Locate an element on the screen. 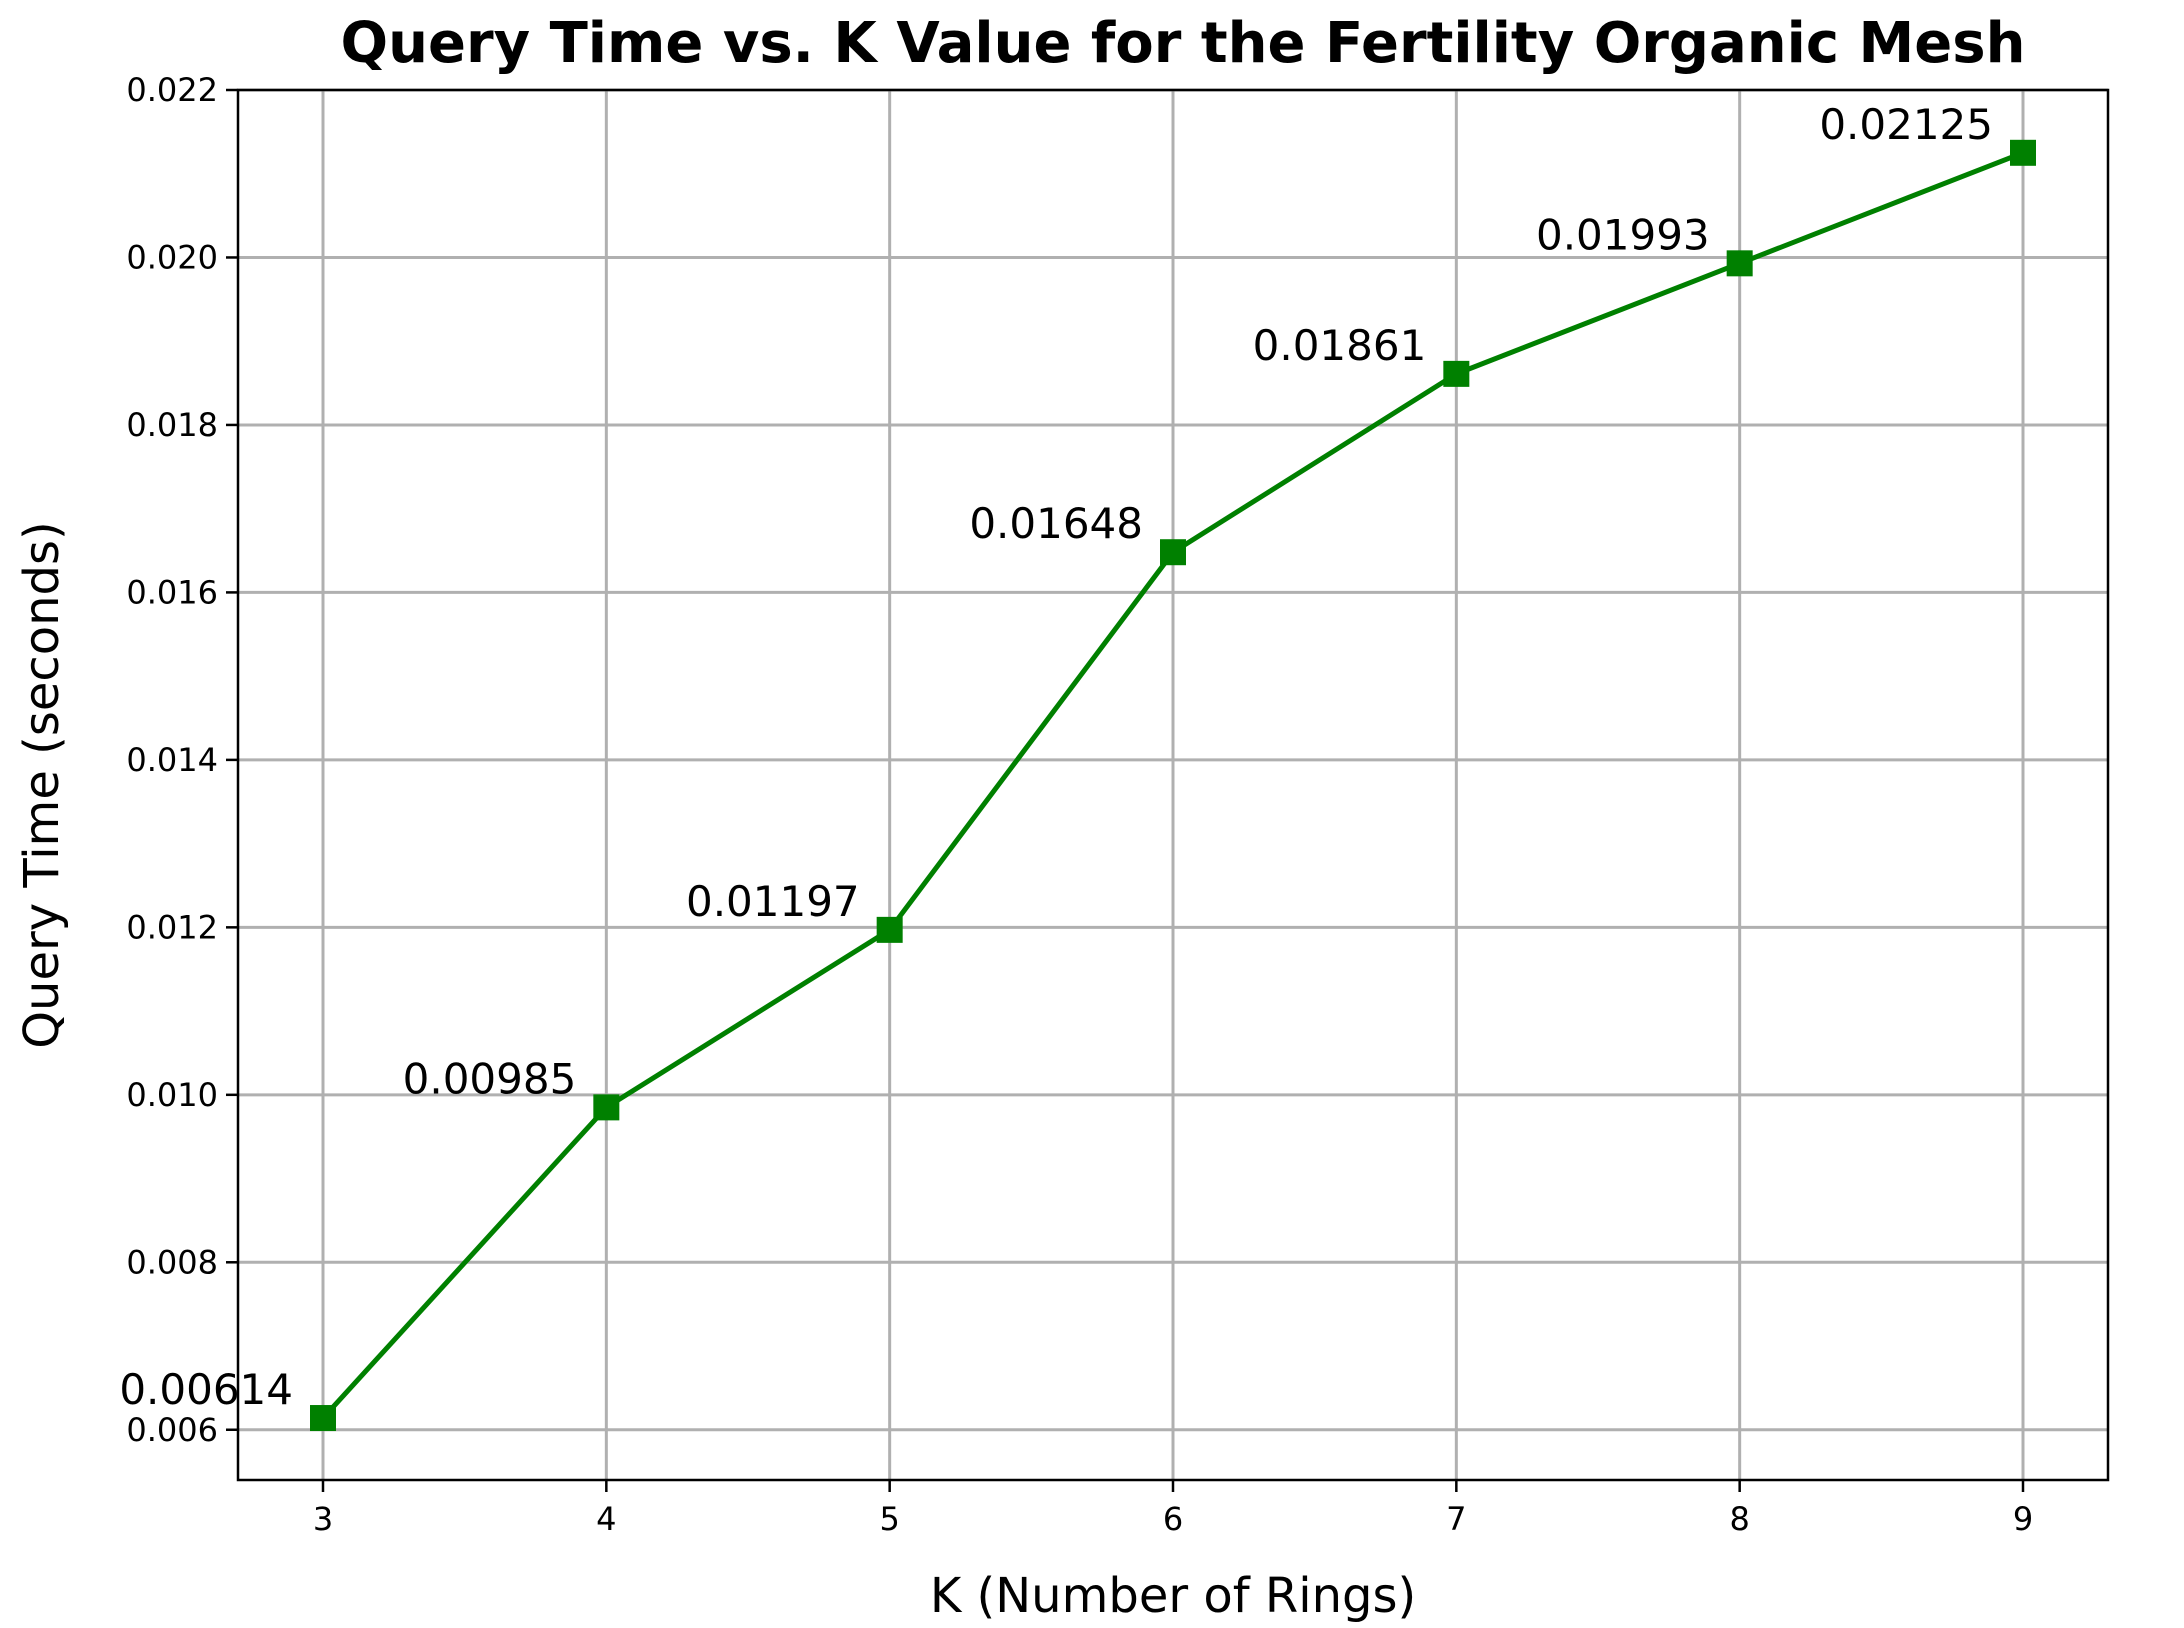 This screenshot has width=2184, height=1628. data-point-label: 0.02125 is located at coordinates (1906, 124).